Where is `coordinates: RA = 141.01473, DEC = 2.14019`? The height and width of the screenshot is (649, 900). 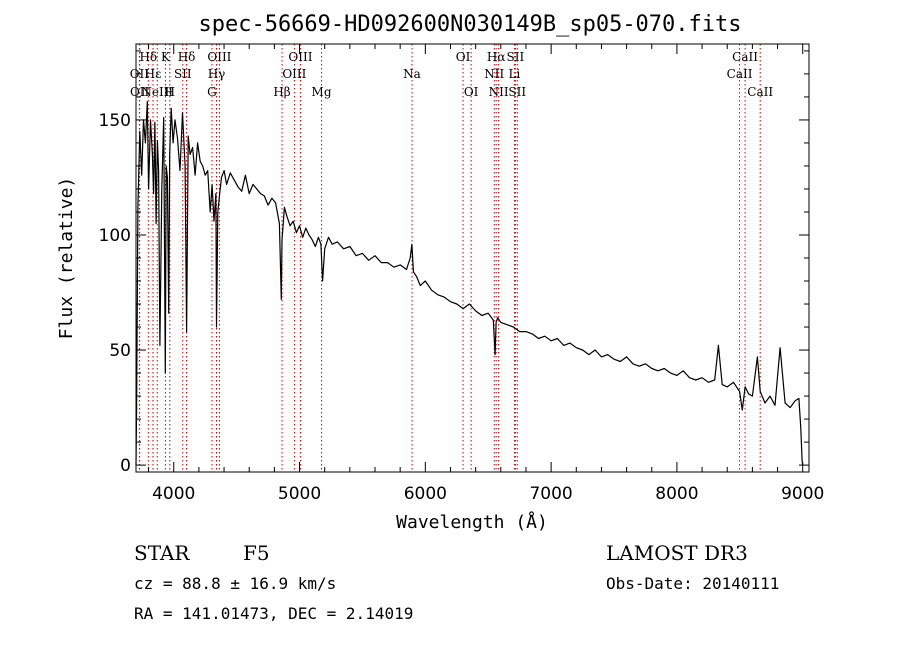 coordinates: RA = 141.01473, DEC = 2.14019 is located at coordinates (273, 613).